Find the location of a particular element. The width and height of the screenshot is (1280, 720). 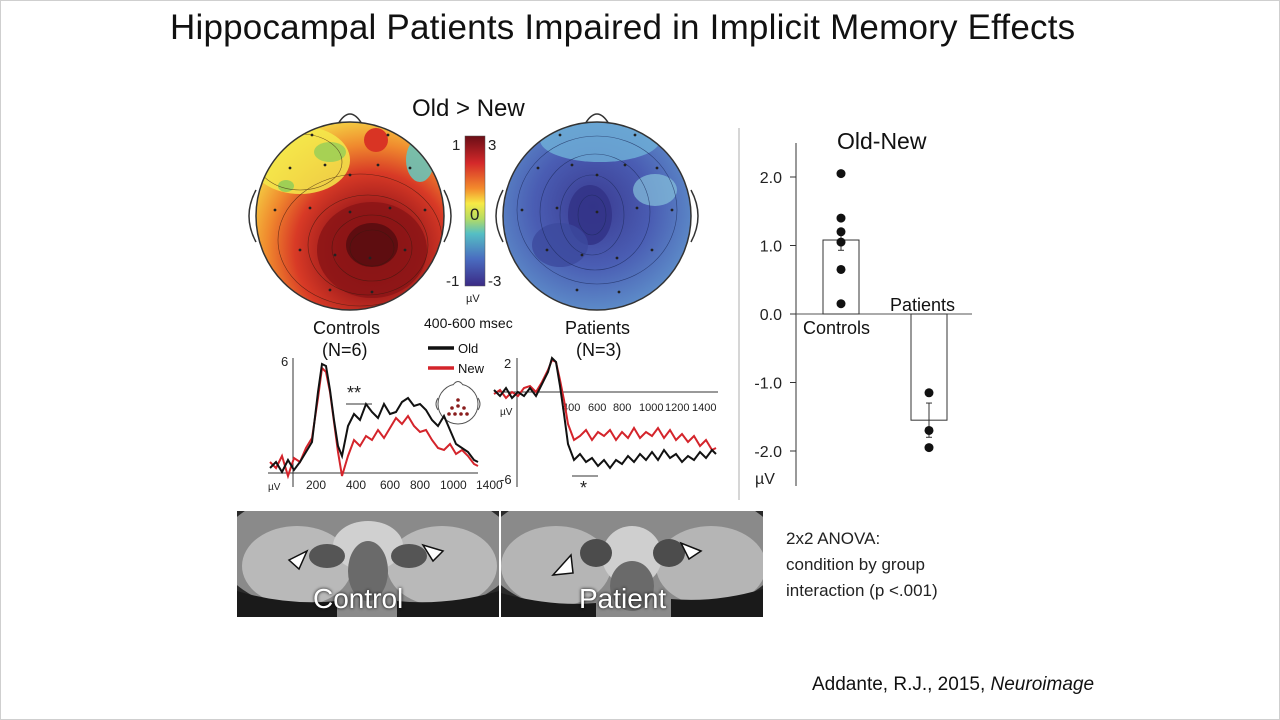

erp-controls-xtick: 600 is located at coordinates (390, 485).